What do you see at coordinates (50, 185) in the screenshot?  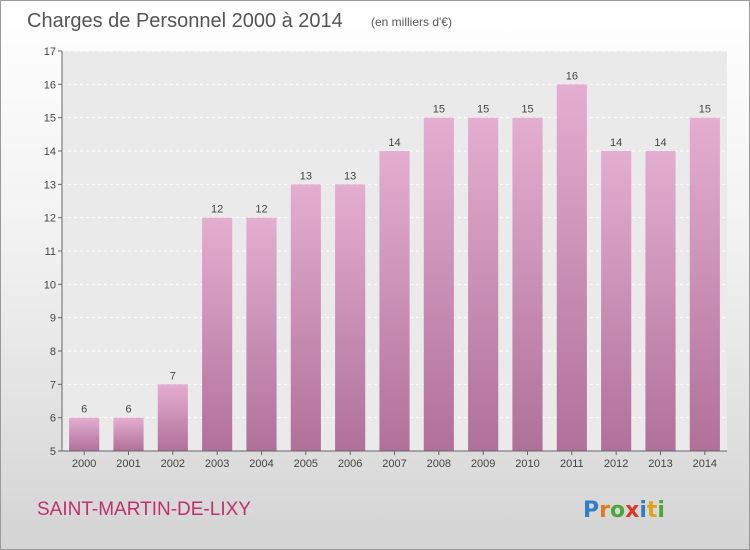 I see `y-tick-label: 13` at bounding box center [50, 185].